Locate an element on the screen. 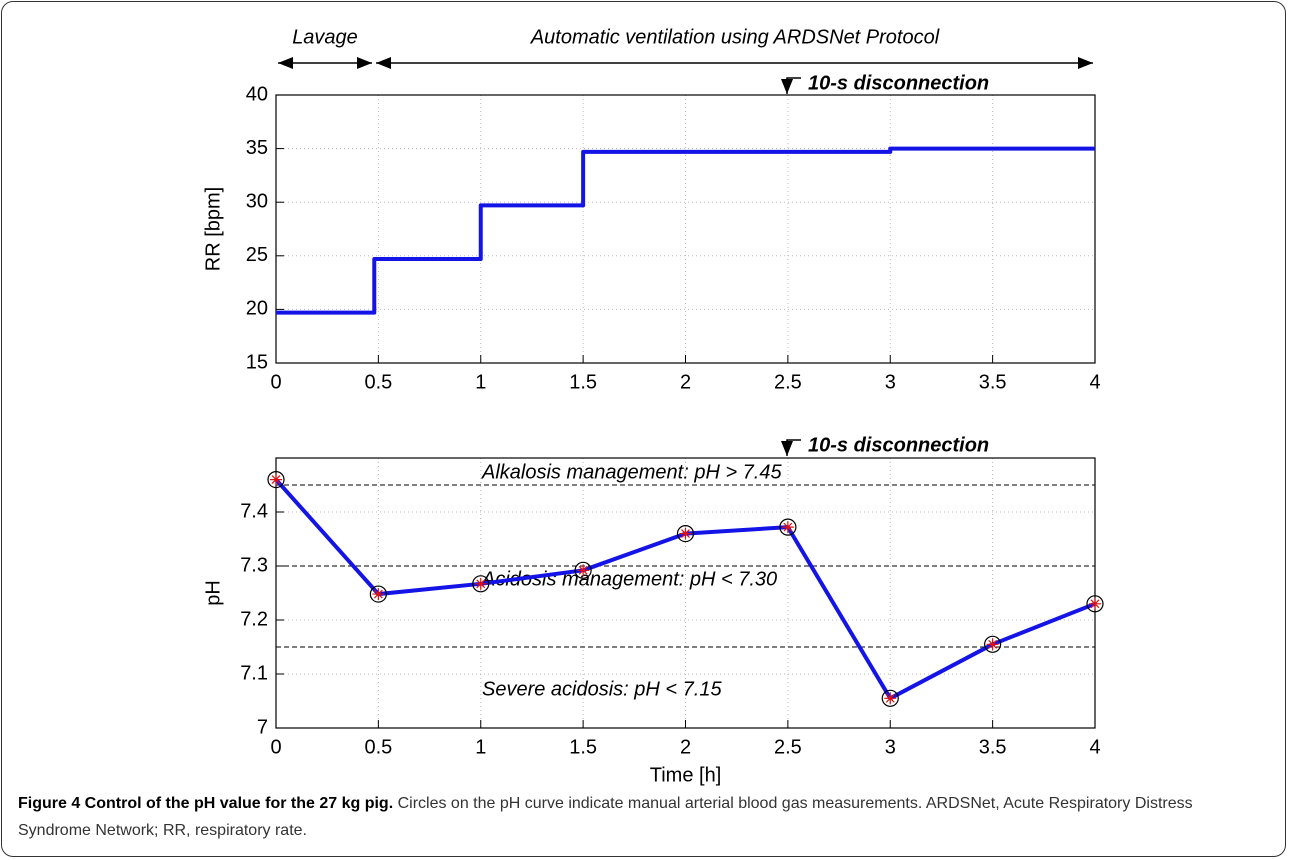 The height and width of the screenshot is (860, 1289). y-tick-label: 7.3 is located at coordinates (254, 565).